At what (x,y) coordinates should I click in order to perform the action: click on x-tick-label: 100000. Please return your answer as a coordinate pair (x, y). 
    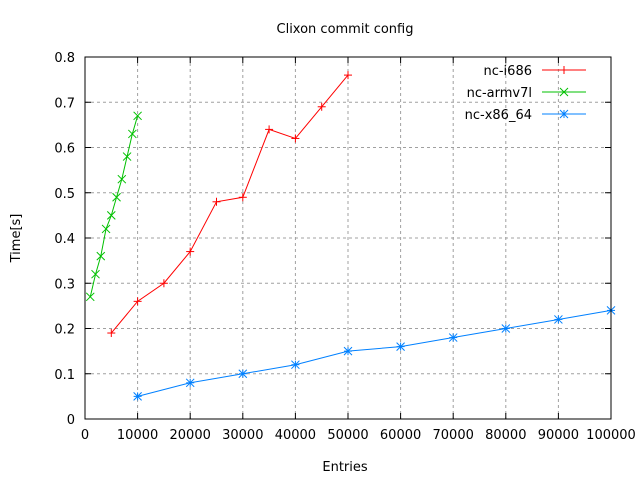
    Looking at the image, I should click on (611, 435).